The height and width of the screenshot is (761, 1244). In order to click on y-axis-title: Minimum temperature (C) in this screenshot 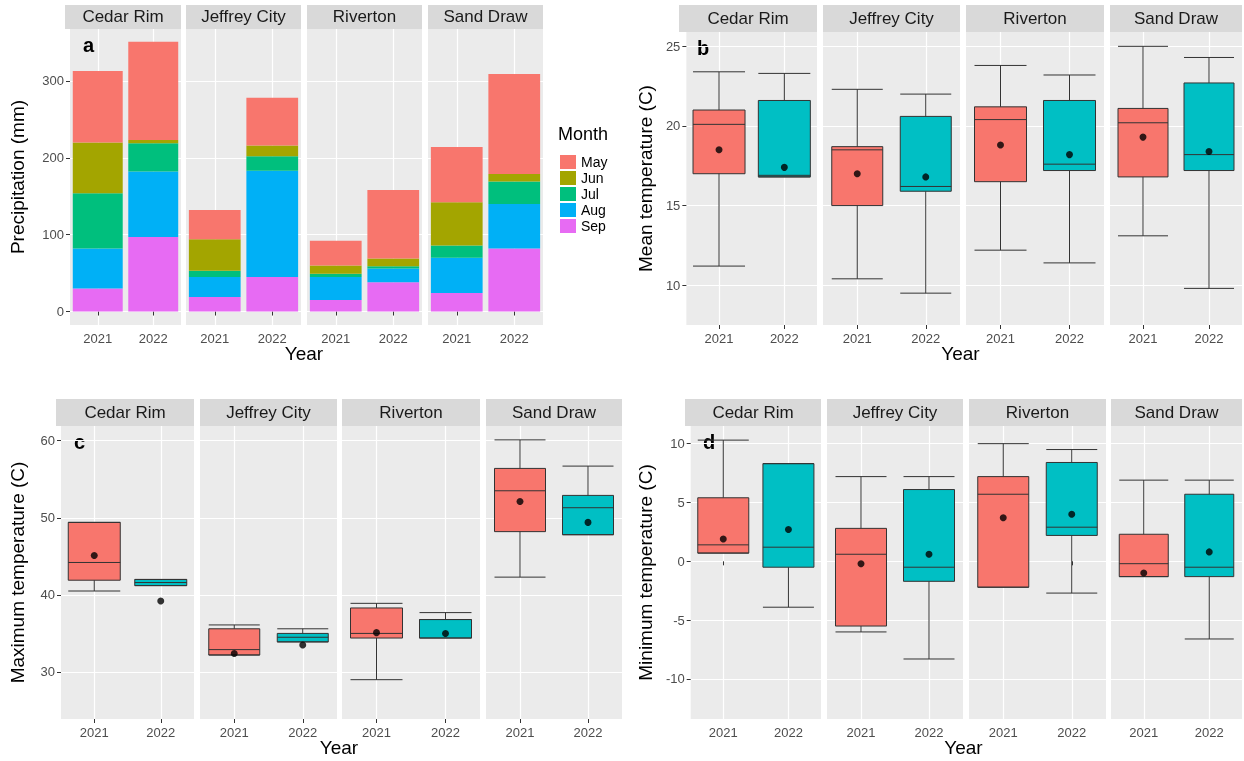, I will do `click(645, 572)`.